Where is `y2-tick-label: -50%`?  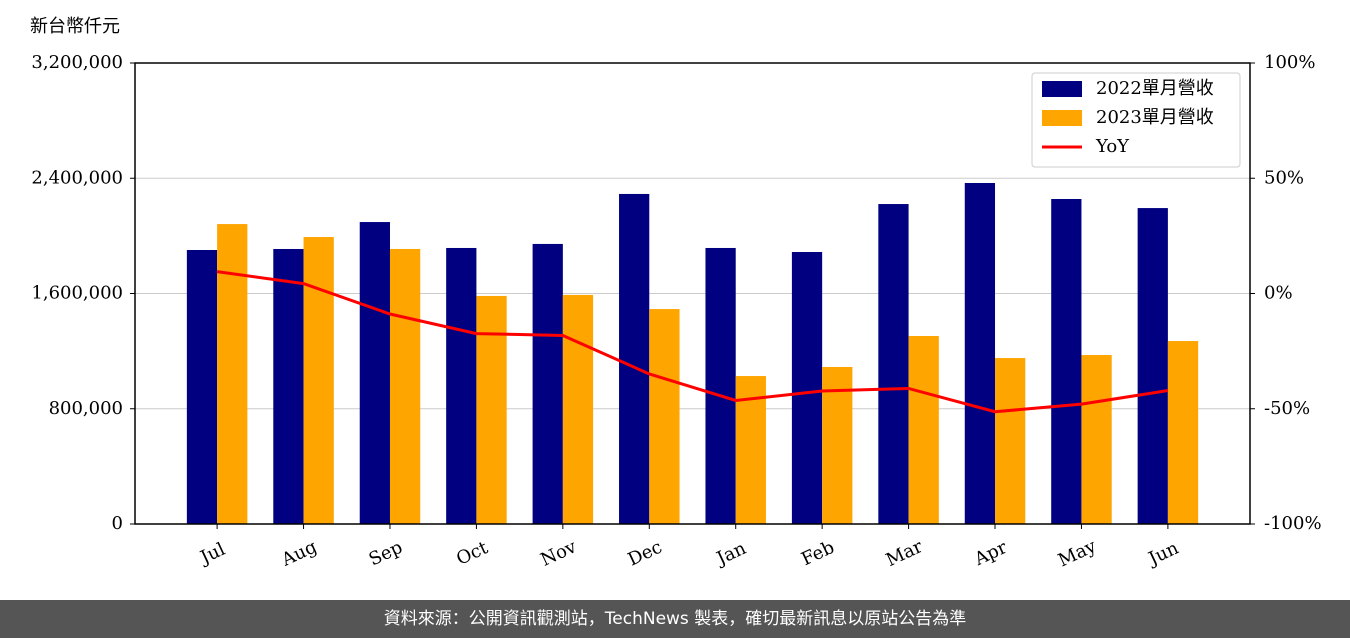
y2-tick-label: -50% is located at coordinates (1287, 408).